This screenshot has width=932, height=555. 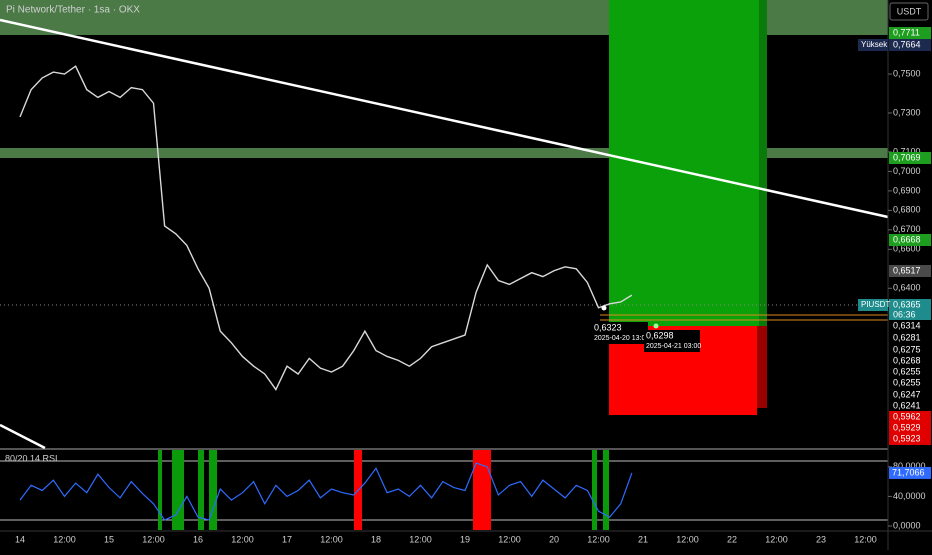 I want to click on chart-title: Pi Network/Tether · 1sa · OKX, so click(x=73, y=10).